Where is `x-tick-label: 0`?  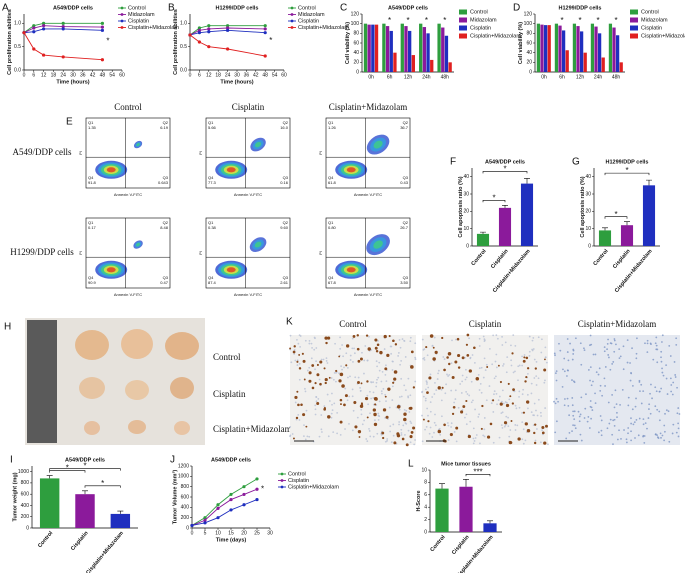
x-tick-label: 0 is located at coordinates (24, 75).